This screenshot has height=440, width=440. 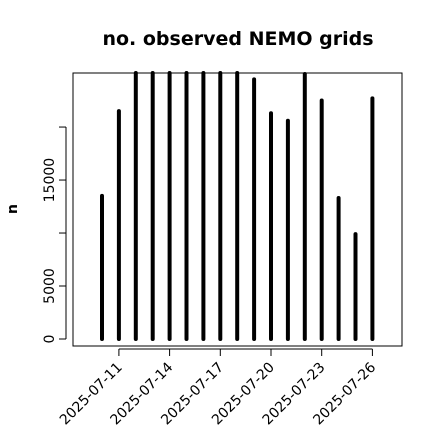 What do you see at coordinates (237, 39) in the screenshot?
I see `chart-title: no. observed NEMO grids` at bounding box center [237, 39].